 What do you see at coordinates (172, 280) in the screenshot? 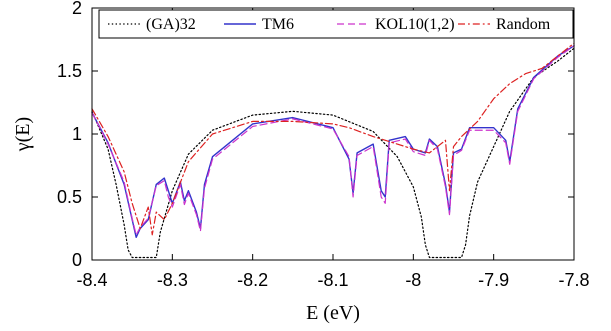
I see `x-tick-label-2: -8.3` at bounding box center [172, 280].